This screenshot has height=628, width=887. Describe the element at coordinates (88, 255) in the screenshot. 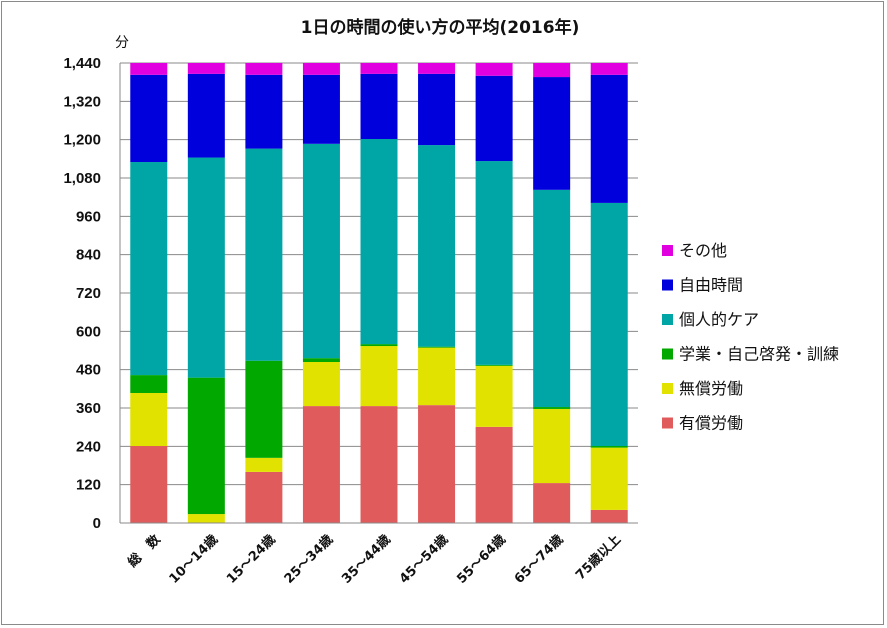

I see `y-tick-label: 840` at that location.